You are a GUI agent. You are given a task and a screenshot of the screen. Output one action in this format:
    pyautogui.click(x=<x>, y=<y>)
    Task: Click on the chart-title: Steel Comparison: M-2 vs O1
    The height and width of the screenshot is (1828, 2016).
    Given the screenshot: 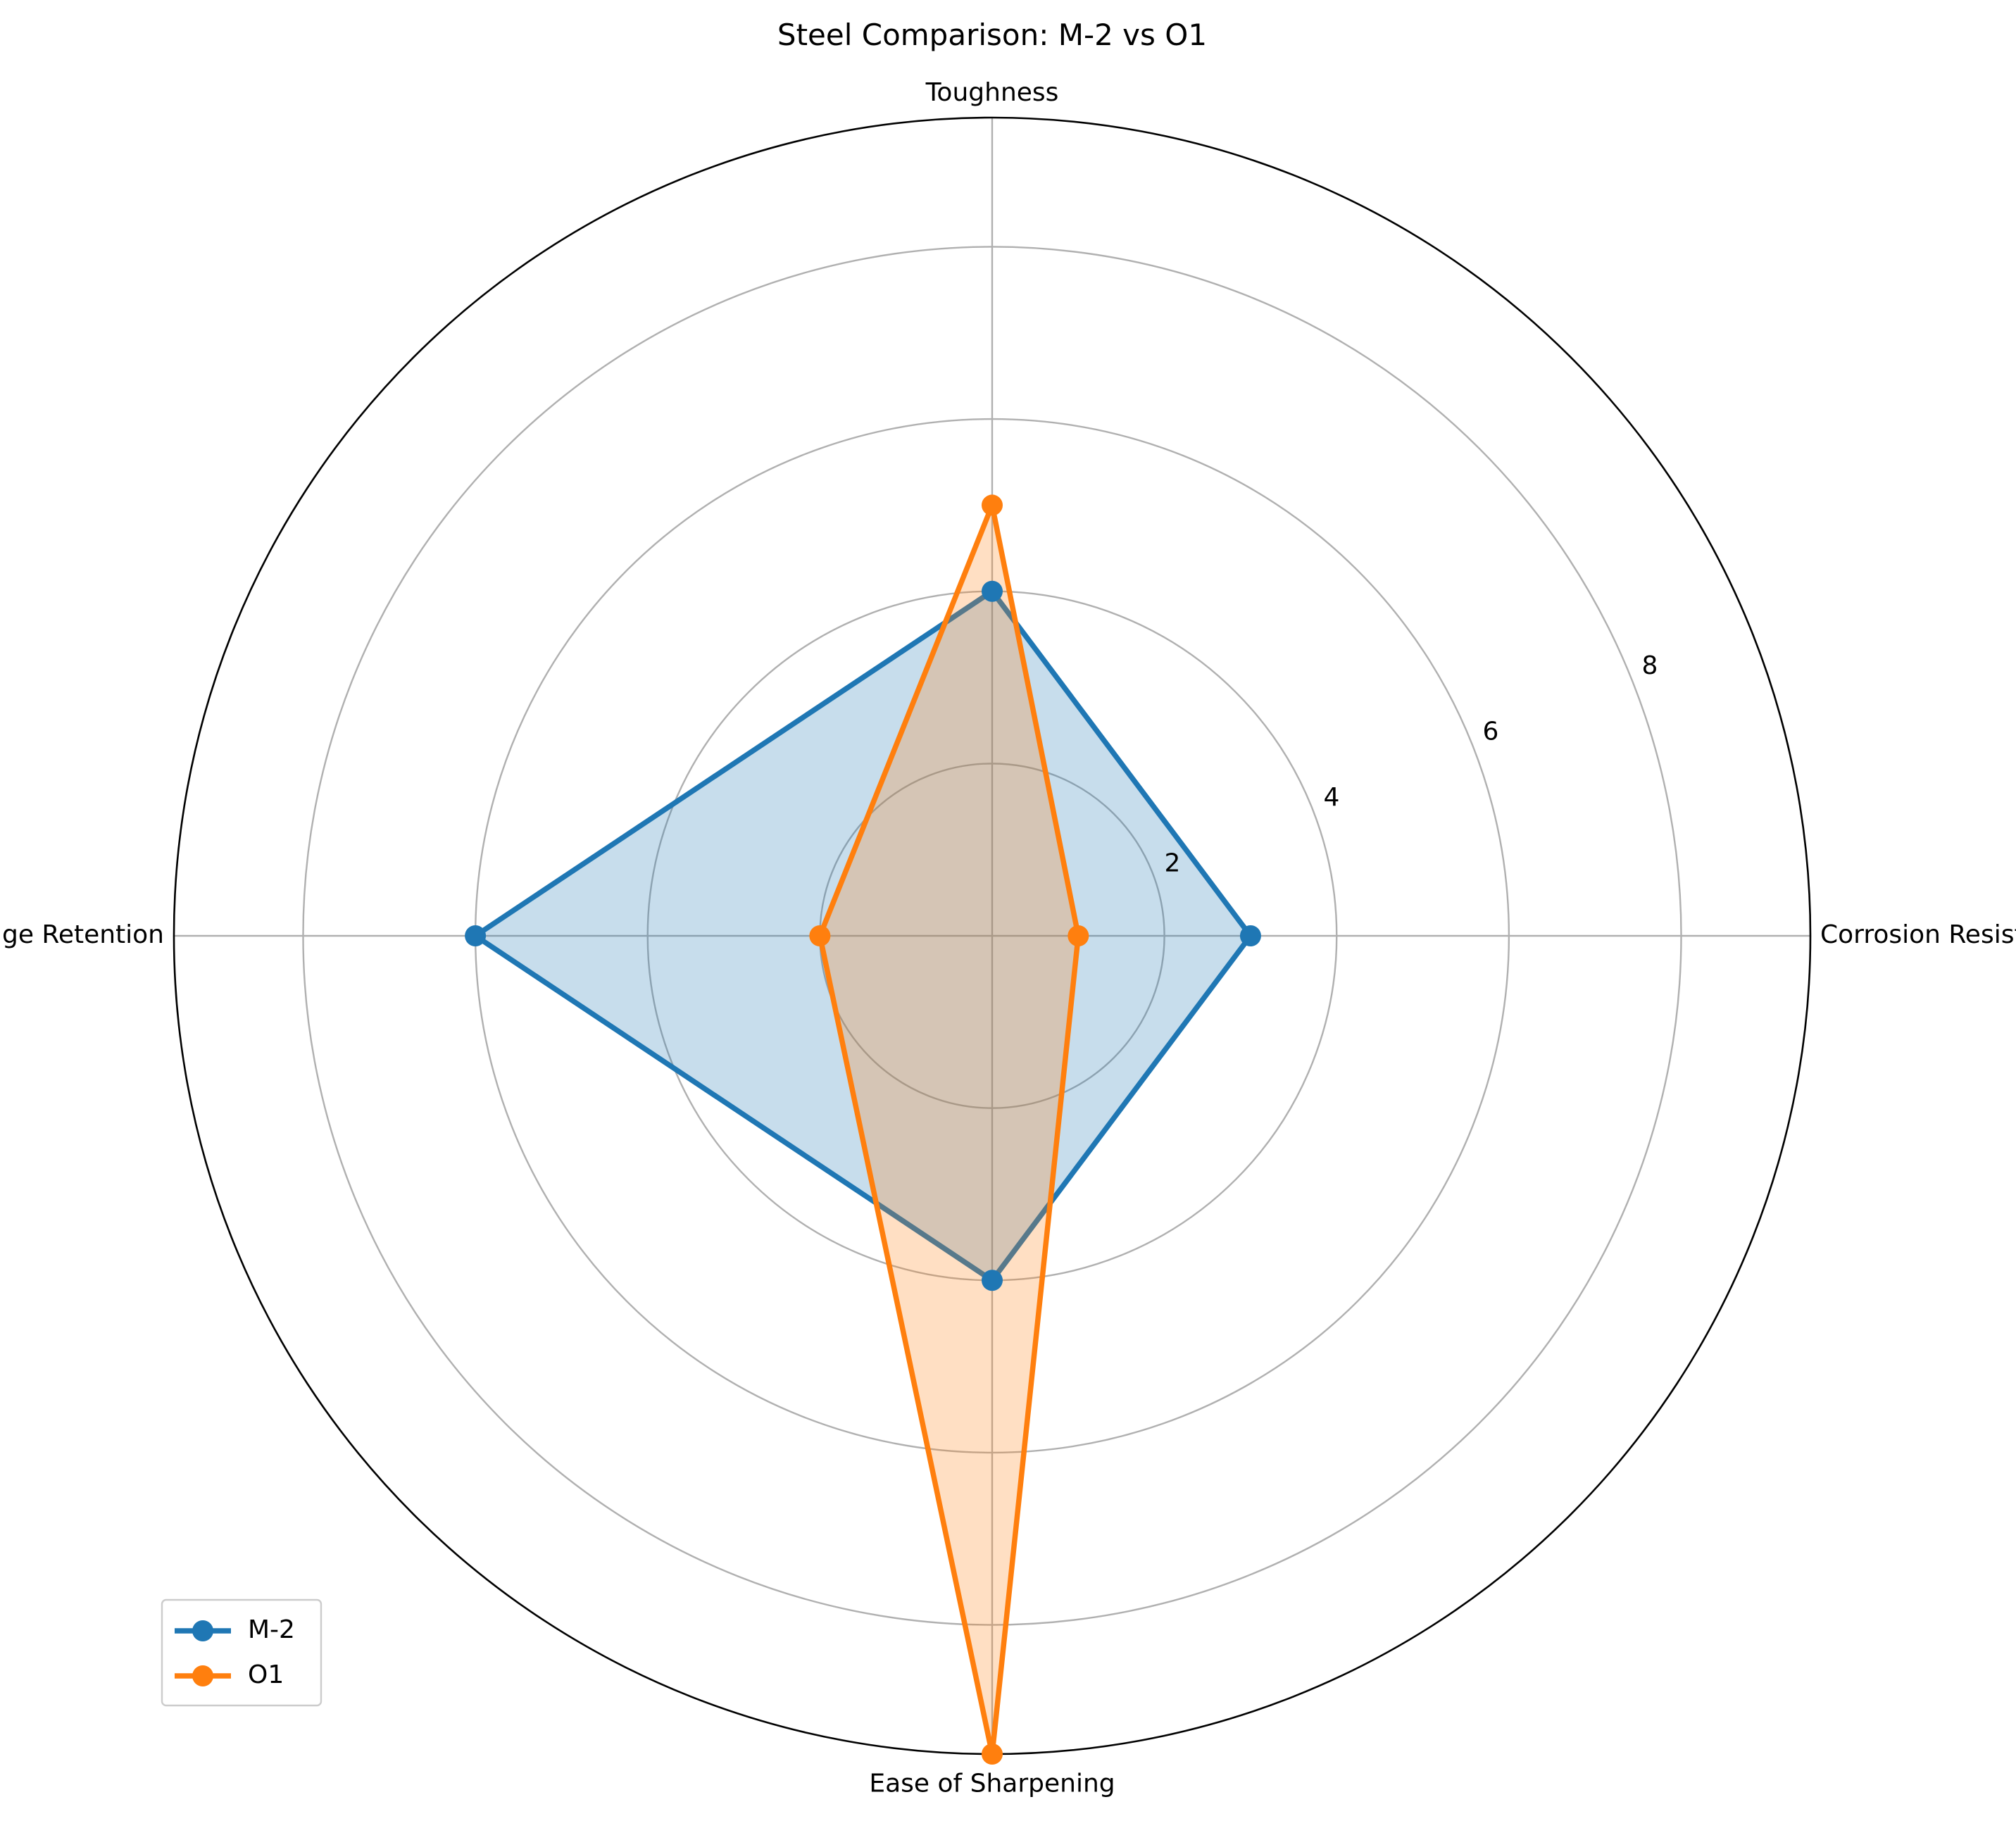 What is the action you would take?
    pyautogui.click(x=992, y=35)
    